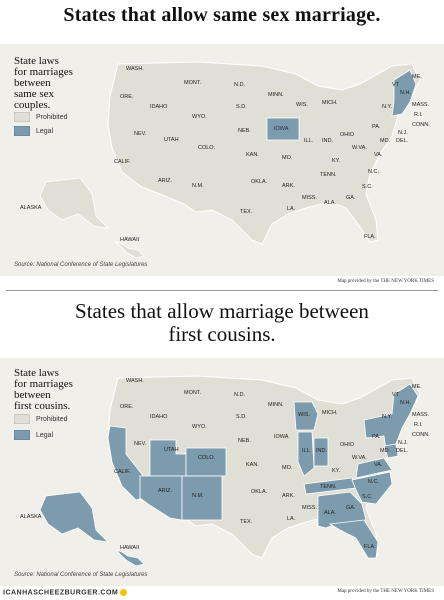  What do you see at coordinates (74, 517) in the screenshot?
I see `alaska-legal` at bounding box center [74, 517].